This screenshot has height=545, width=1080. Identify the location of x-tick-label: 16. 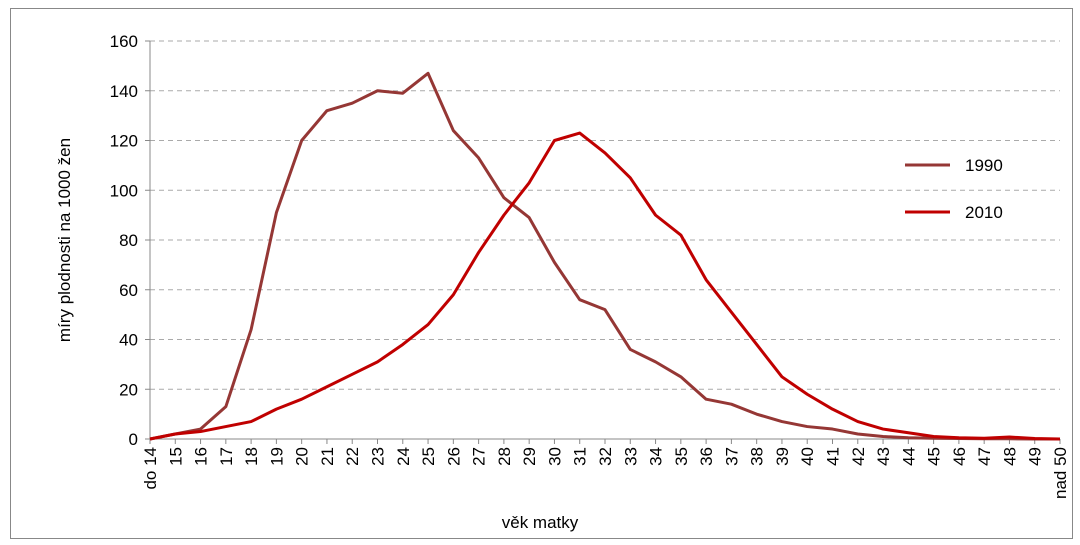
(201, 456).